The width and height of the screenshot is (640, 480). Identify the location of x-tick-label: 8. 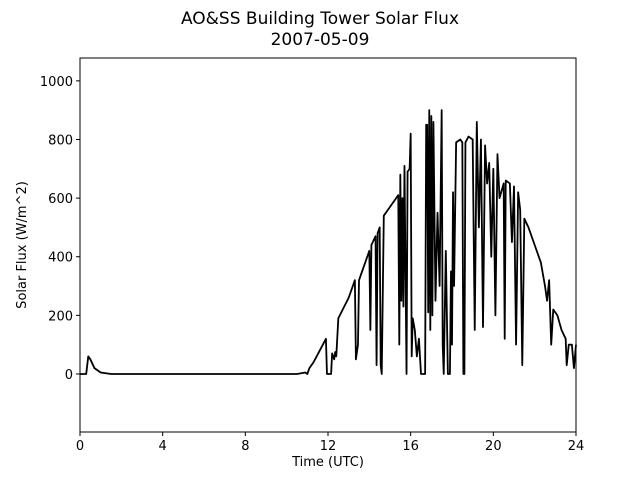
(245, 446).